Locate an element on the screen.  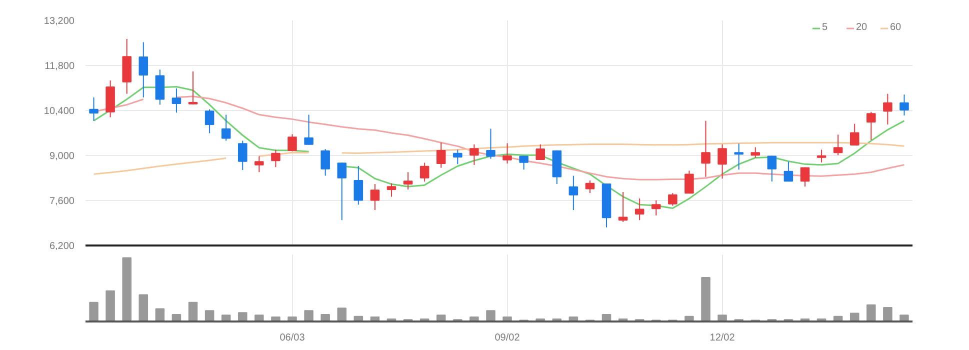
y-tick-label: 7,600 is located at coordinates (62, 201).